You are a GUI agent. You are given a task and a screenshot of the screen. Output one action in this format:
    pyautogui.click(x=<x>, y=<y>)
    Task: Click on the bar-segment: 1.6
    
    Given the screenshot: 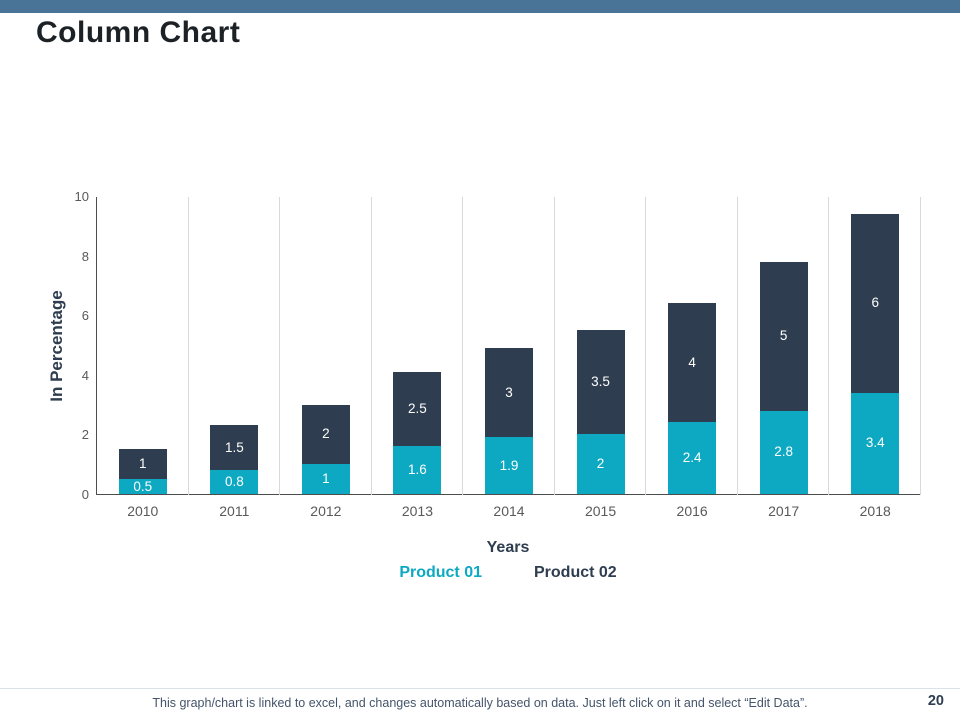 What is the action you would take?
    pyautogui.click(x=417, y=470)
    